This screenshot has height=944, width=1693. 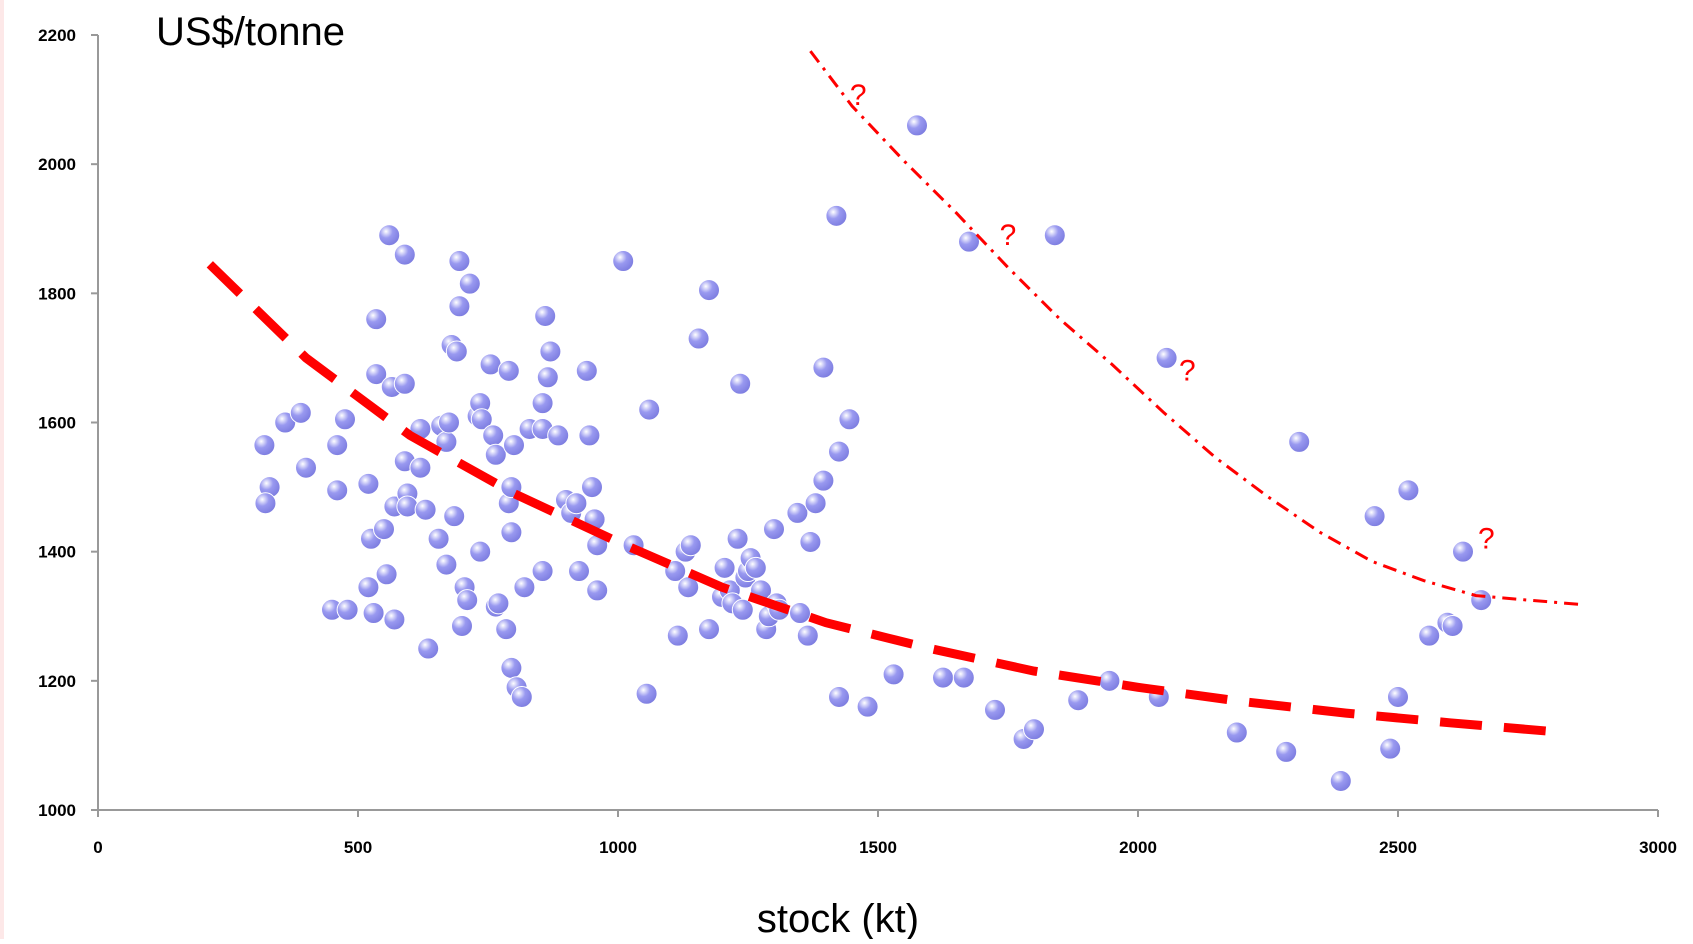 What do you see at coordinates (57, 810) in the screenshot?
I see `y-tick-label: 1000` at bounding box center [57, 810].